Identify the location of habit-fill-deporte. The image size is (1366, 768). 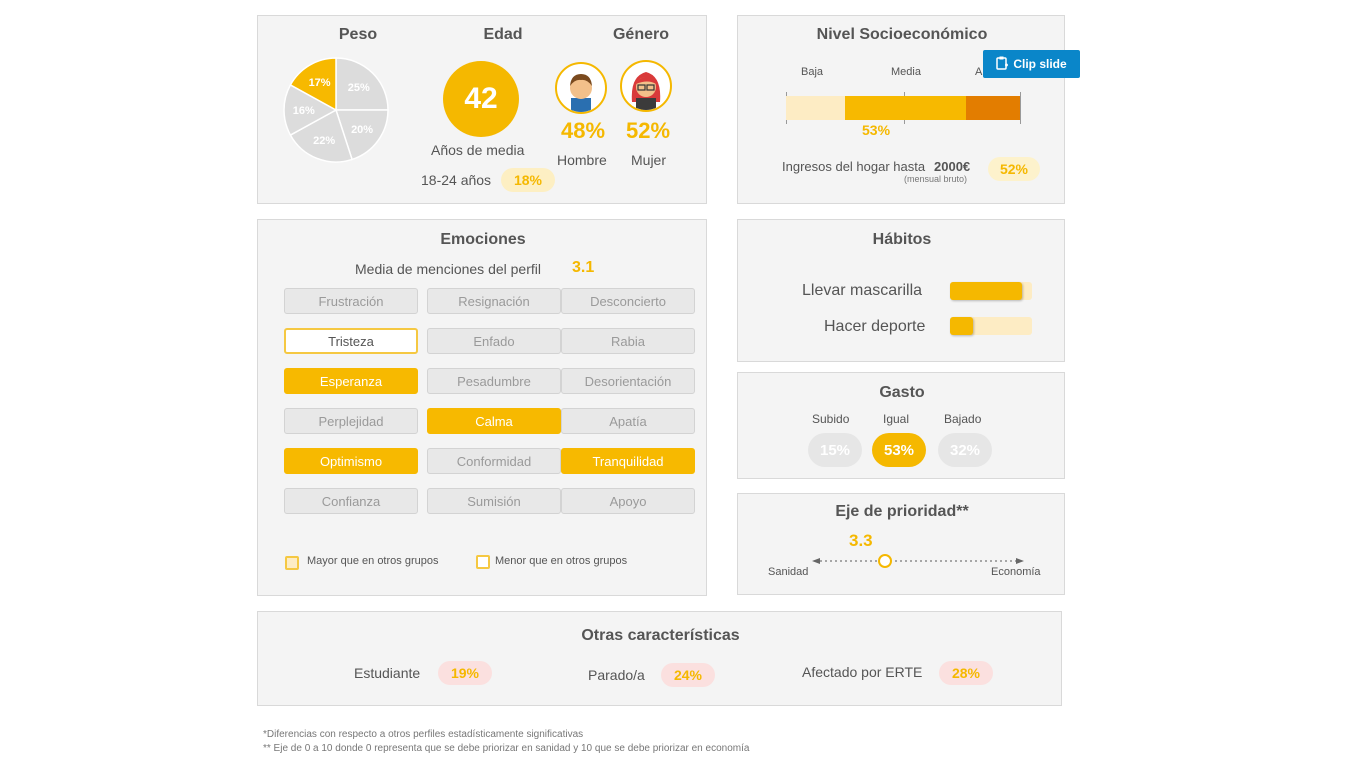
(961, 326).